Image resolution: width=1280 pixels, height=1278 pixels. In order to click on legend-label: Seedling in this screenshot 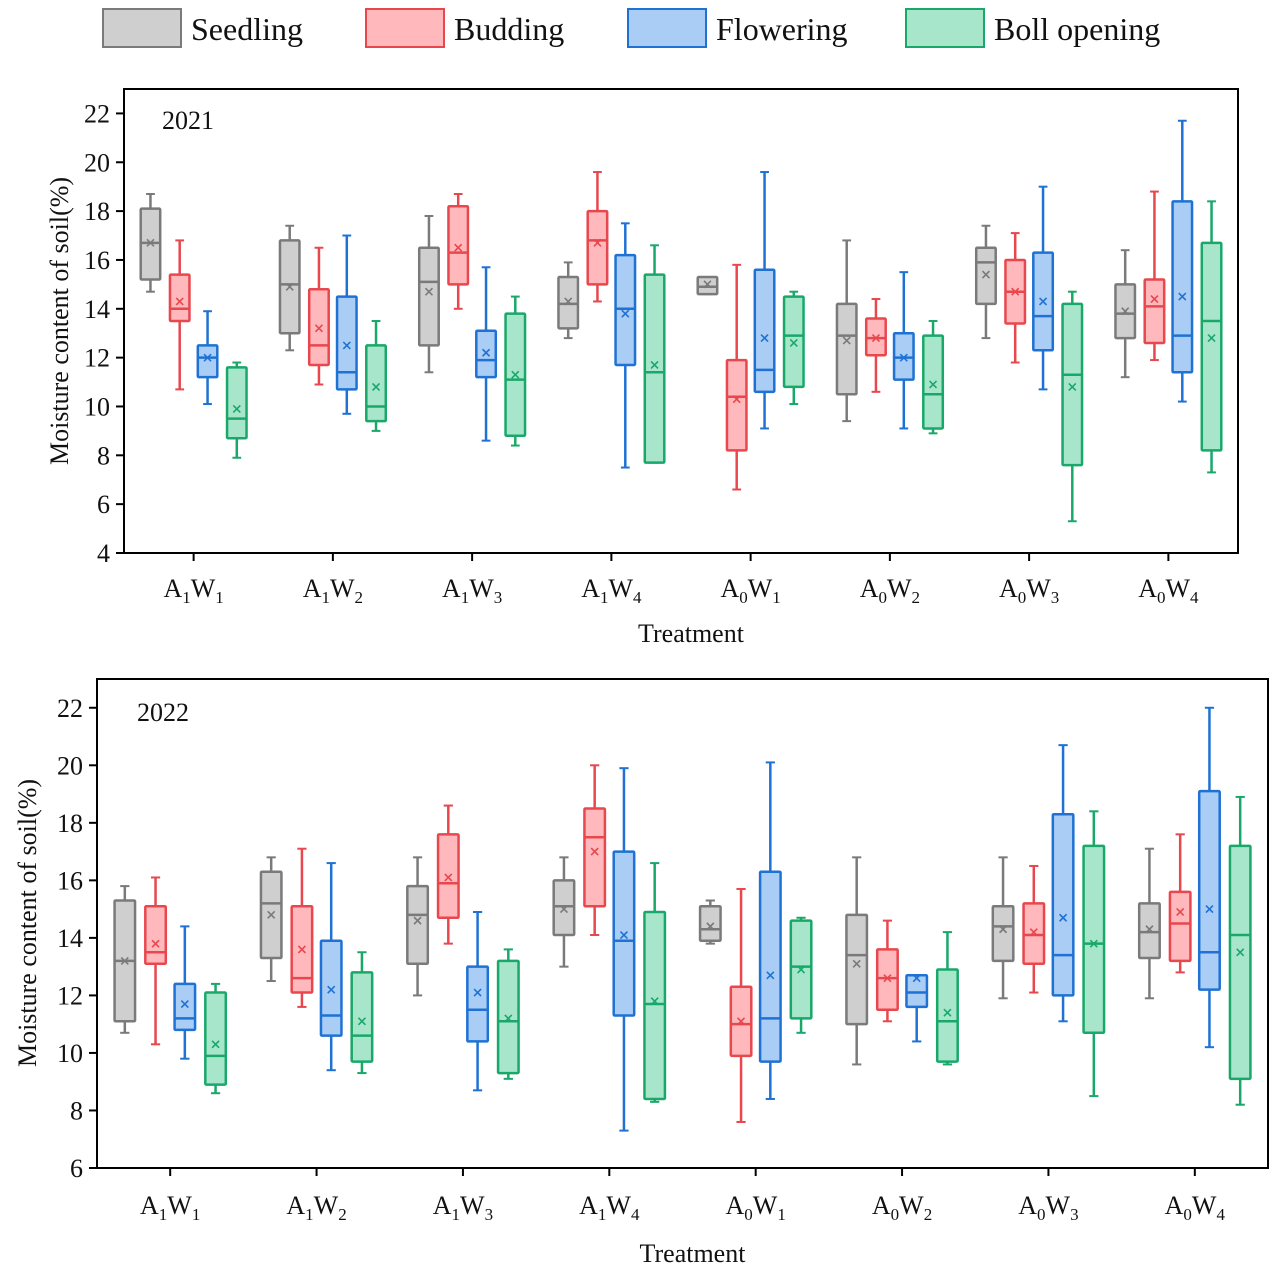, I will do `click(247, 29)`.